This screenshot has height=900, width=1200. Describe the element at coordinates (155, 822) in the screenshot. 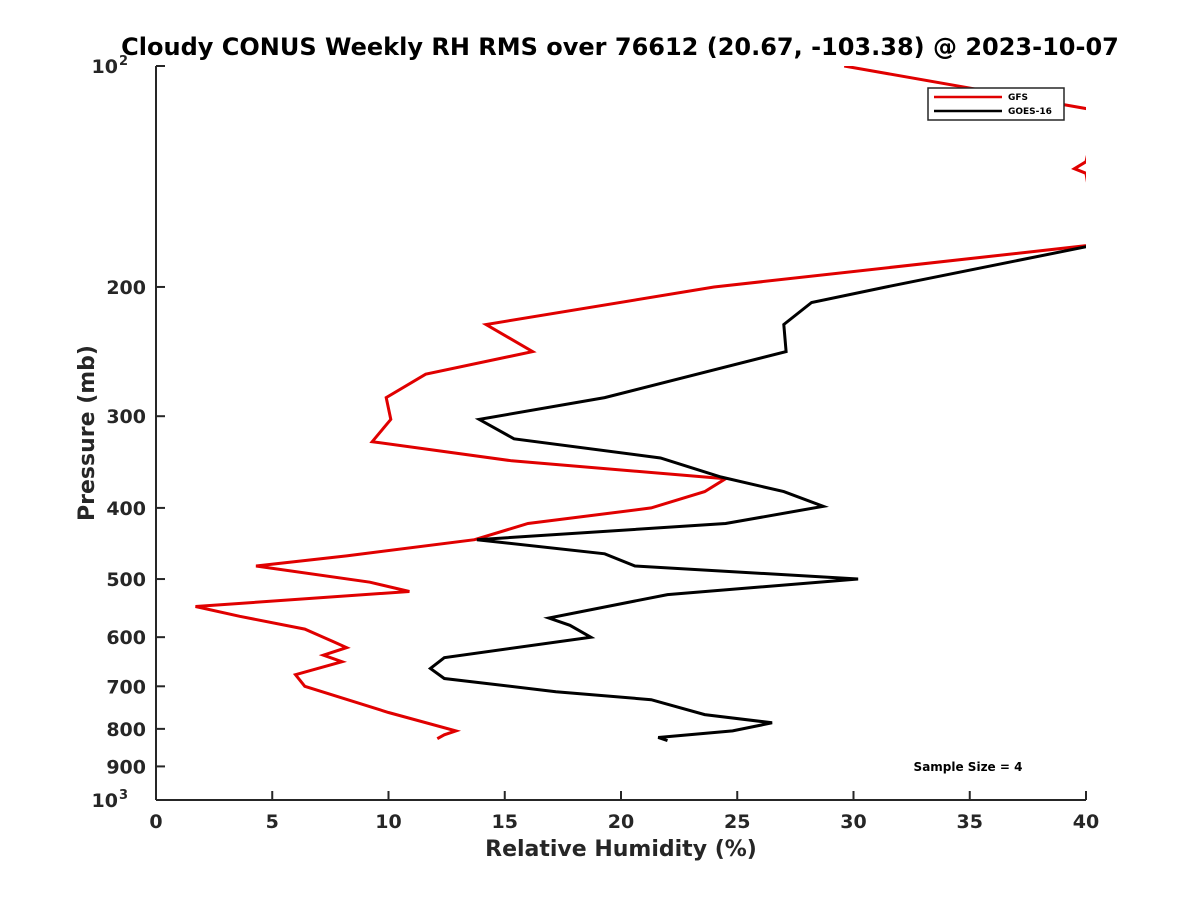

I see `x-tick-label: 0` at that location.